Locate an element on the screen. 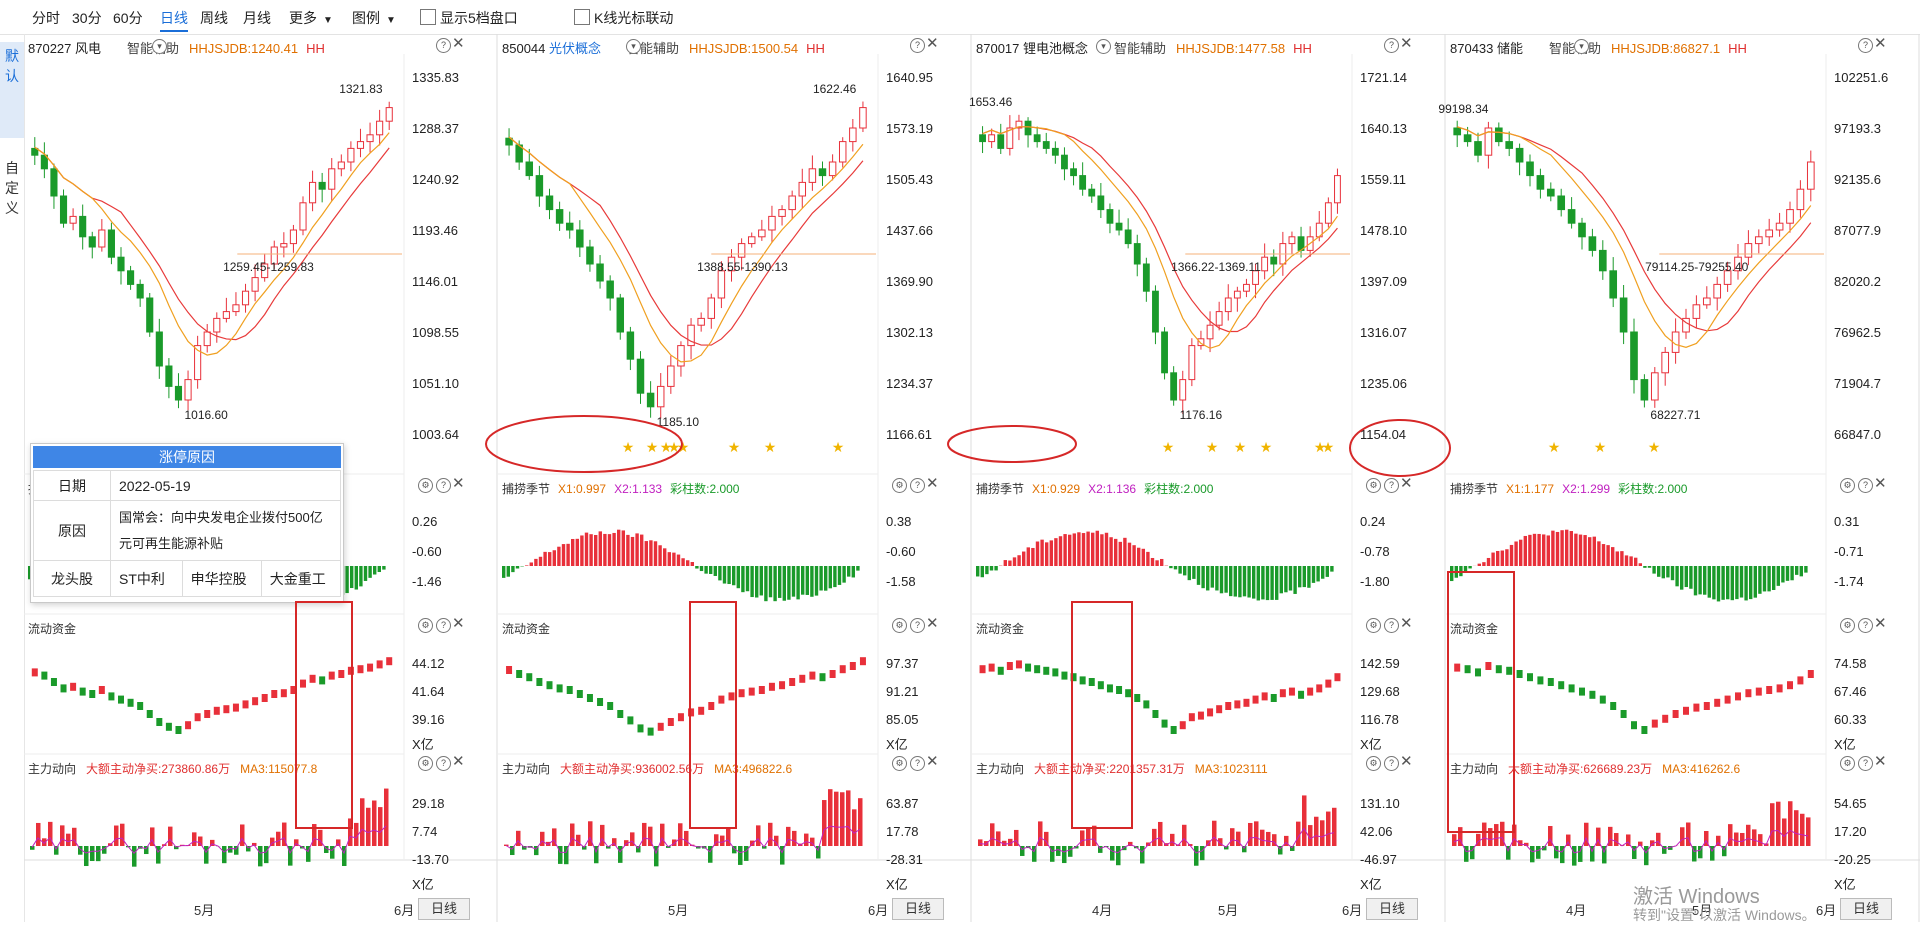  period-30min: 30分 is located at coordinates (87, 18).